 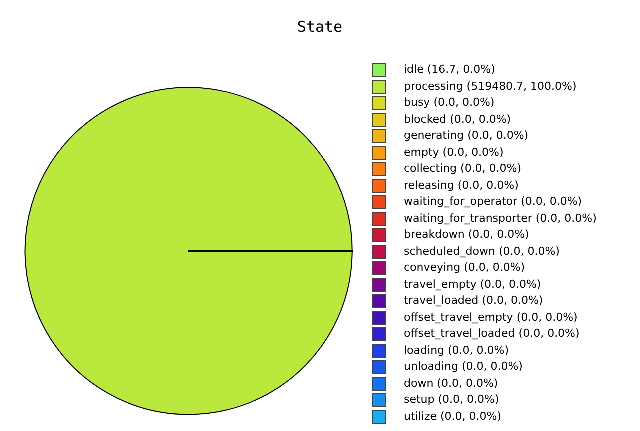 What do you see at coordinates (449, 103) in the screenshot?
I see `legend-label: busy (0.0, 0.0%)` at bounding box center [449, 103].